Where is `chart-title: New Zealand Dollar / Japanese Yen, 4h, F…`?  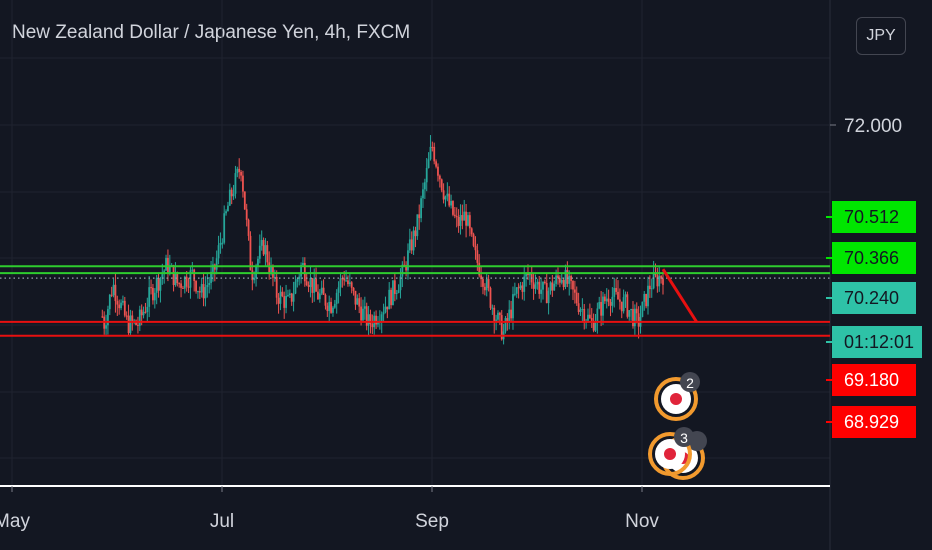 chart-title: New Zealand Dollar / Japanese Yen, 4h, F… is located at coordinates (211, 32).